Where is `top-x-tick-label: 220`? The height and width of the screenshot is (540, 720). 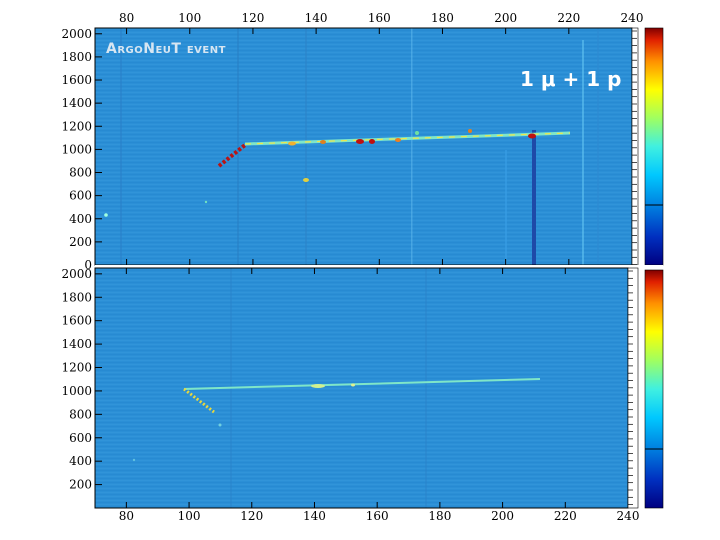 top-x-tick-label: 220 is located at coordinates (568, 18).